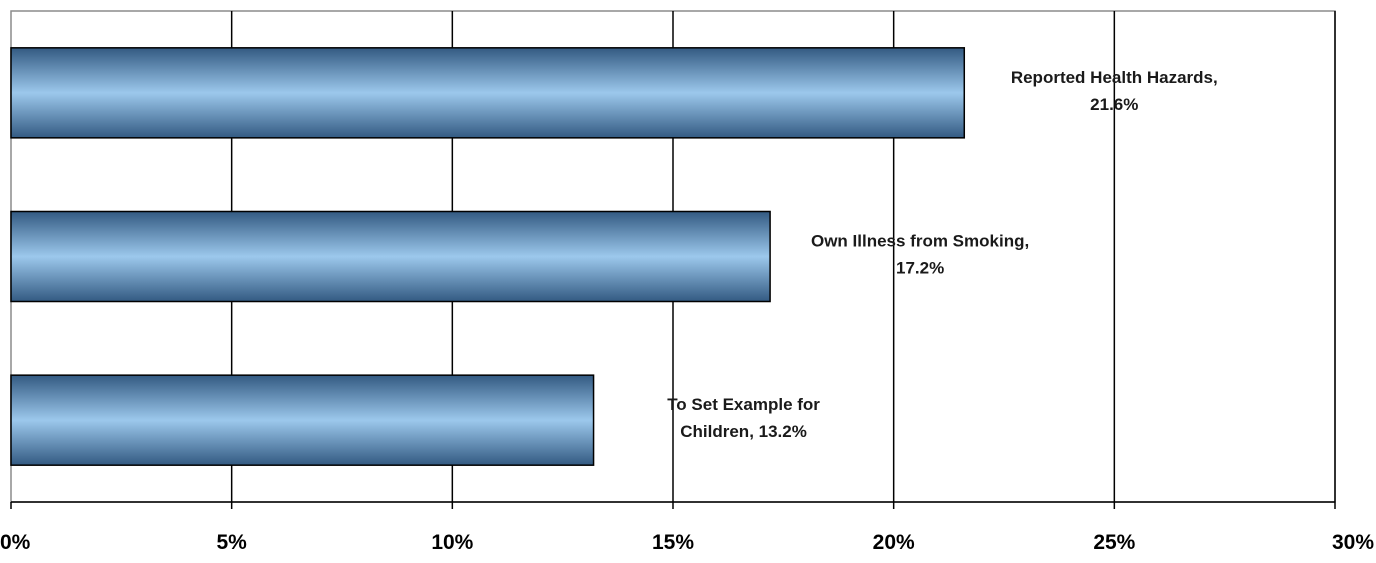 Image resolution: width=1376 pixels, height=563 pixels. I want to click on x-tick-label-2: 10%, so click(452, 542).